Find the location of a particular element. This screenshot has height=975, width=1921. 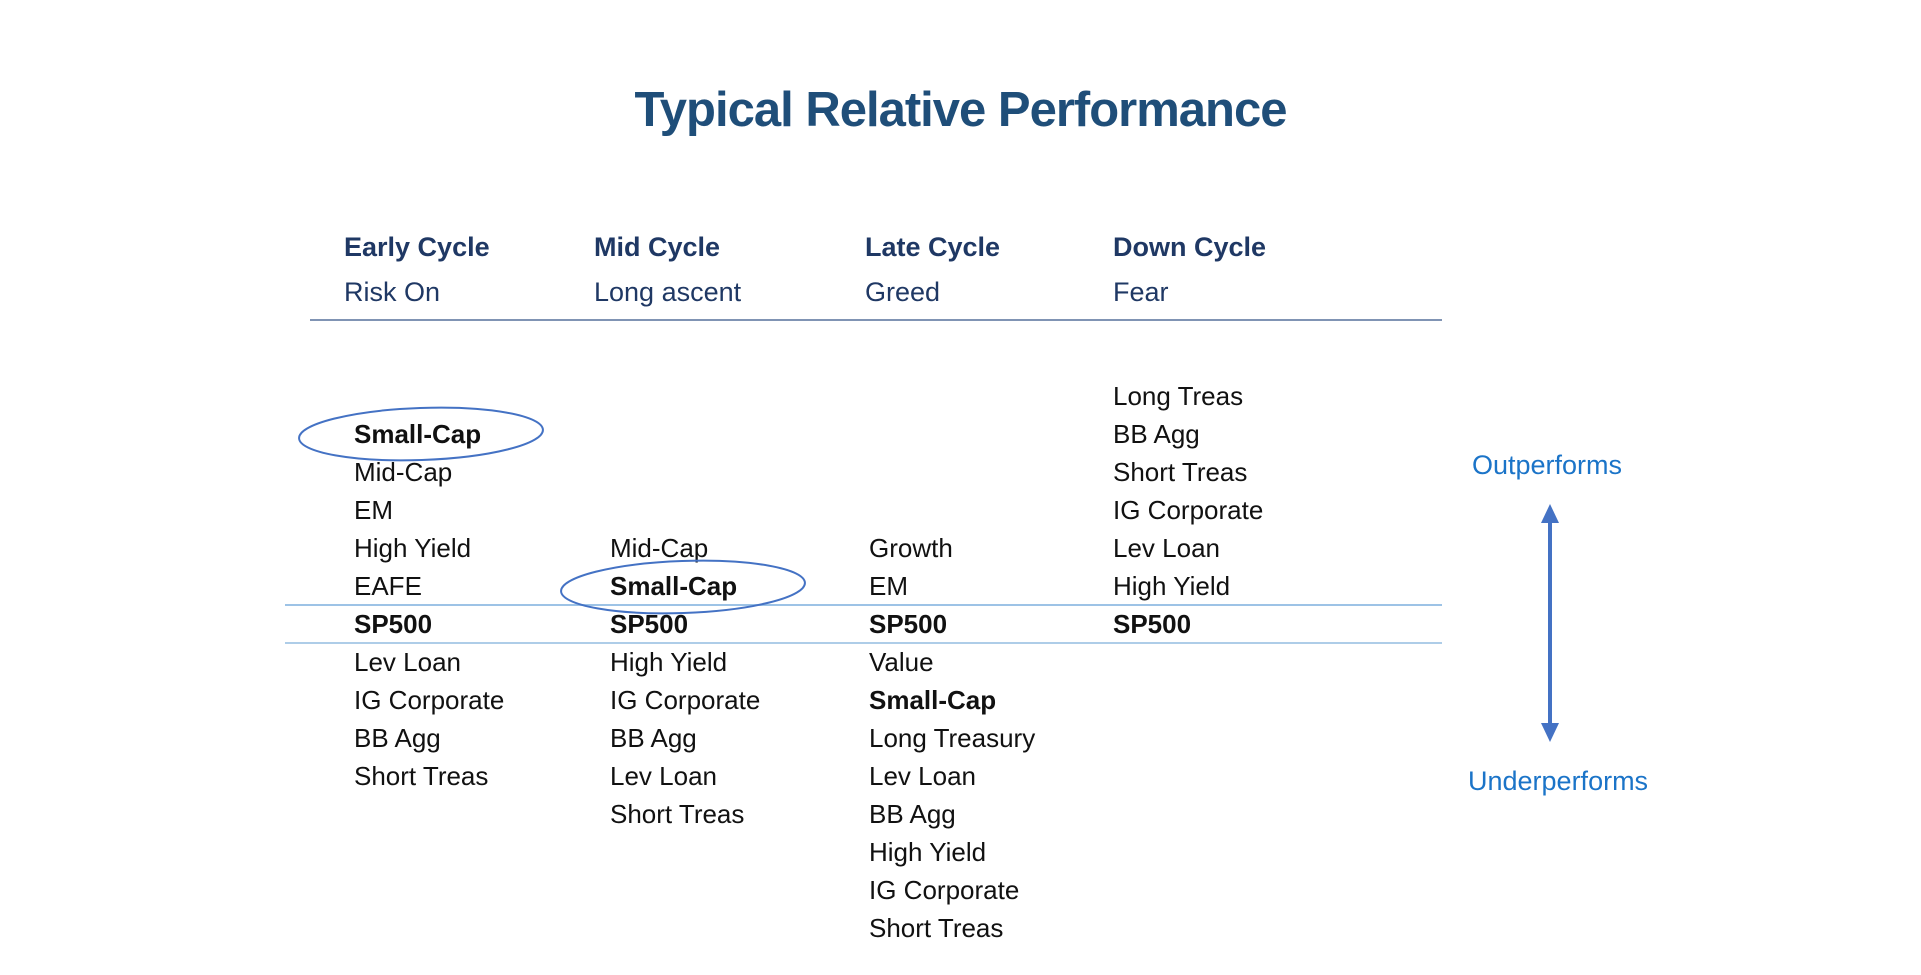

column-subtitle-early: Risk On is located at coordinates (392, 292).